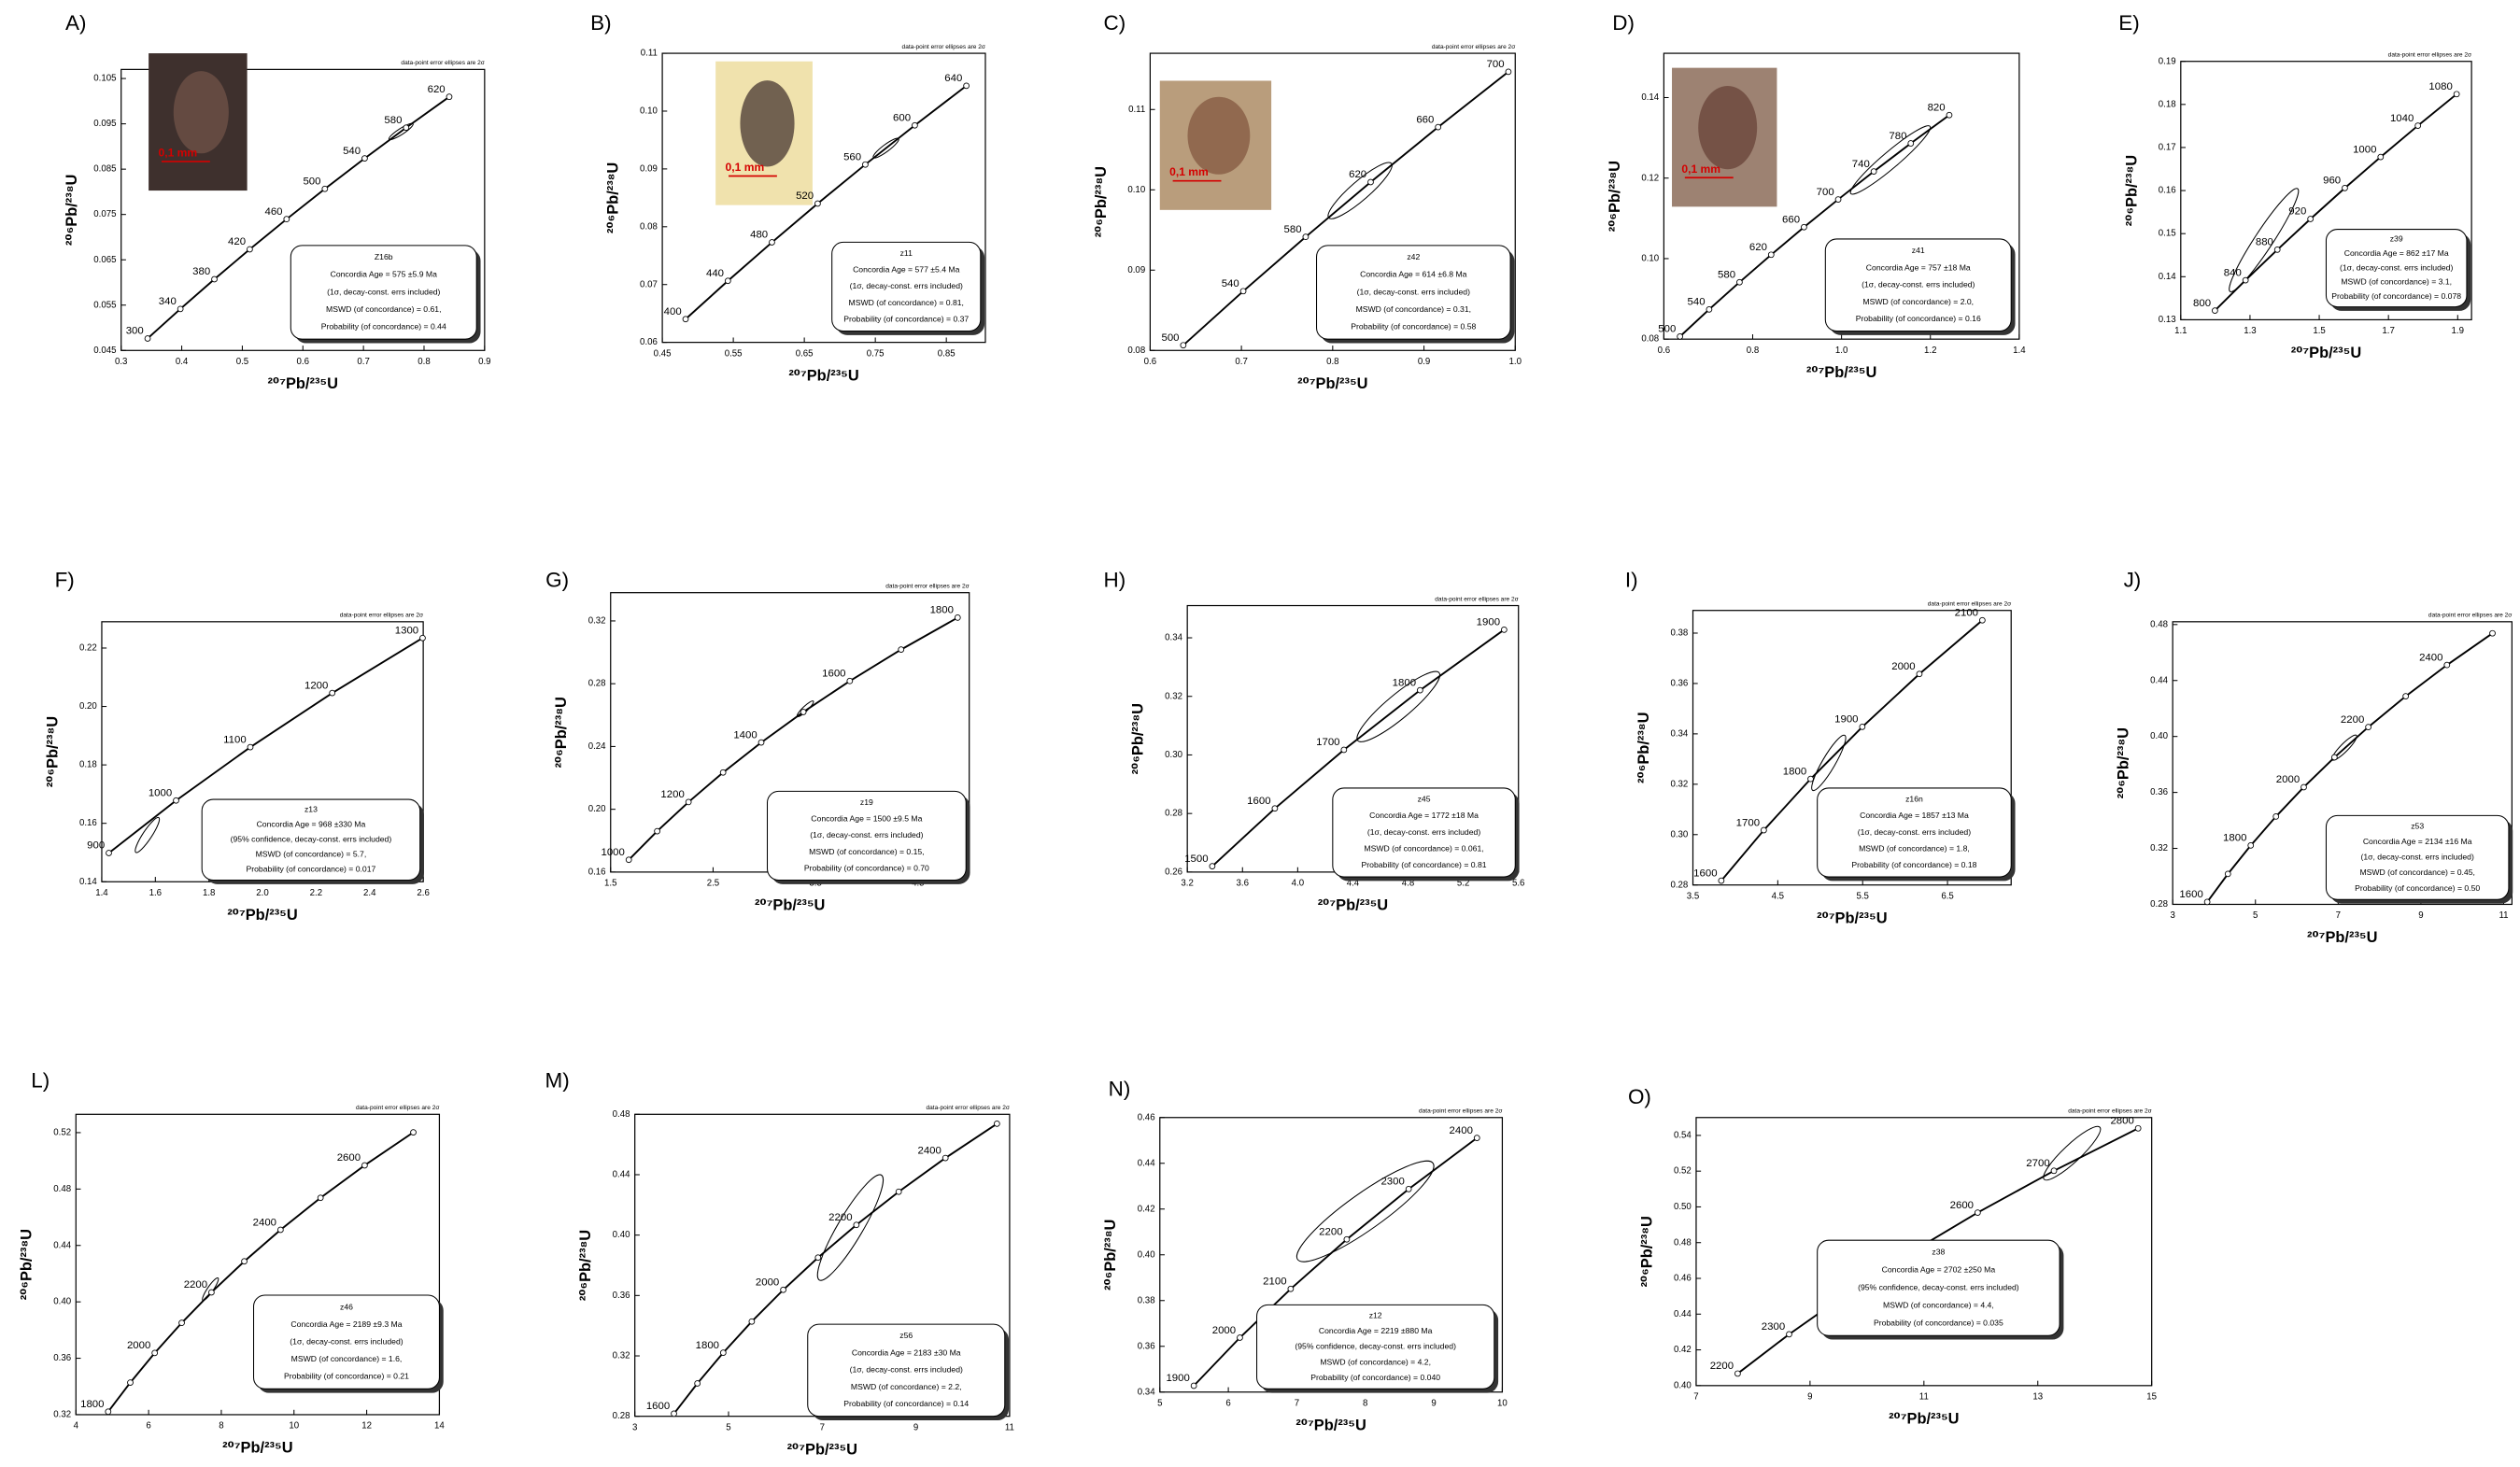  I want to click on x-tick-label: 0.5, so click(242, 362).